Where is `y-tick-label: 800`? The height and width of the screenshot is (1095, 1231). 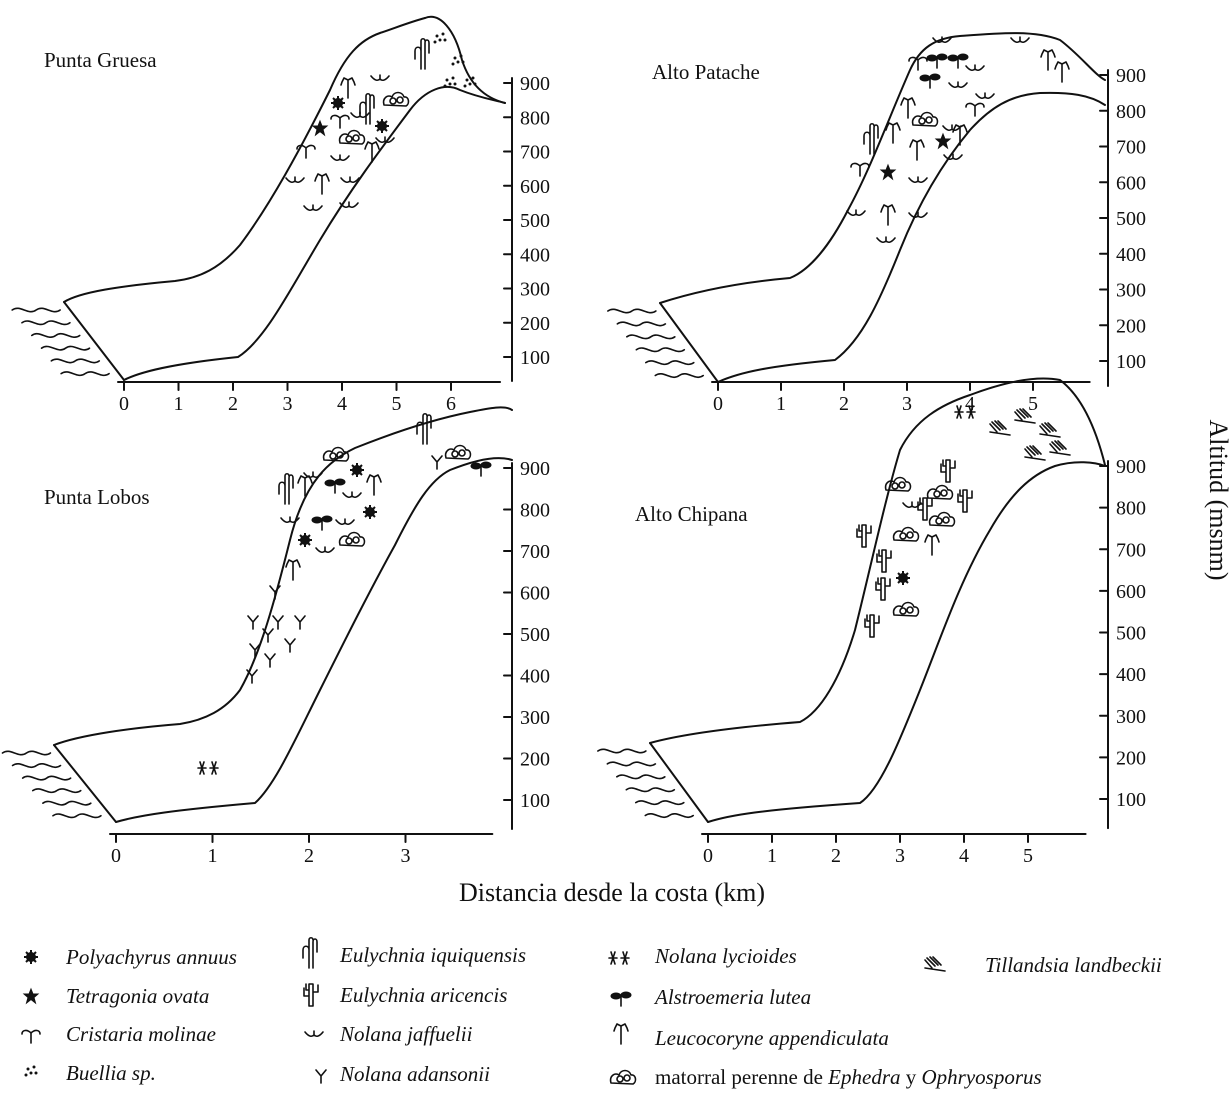
y-tick-label: 800 is located at coordinates (1131, 112).